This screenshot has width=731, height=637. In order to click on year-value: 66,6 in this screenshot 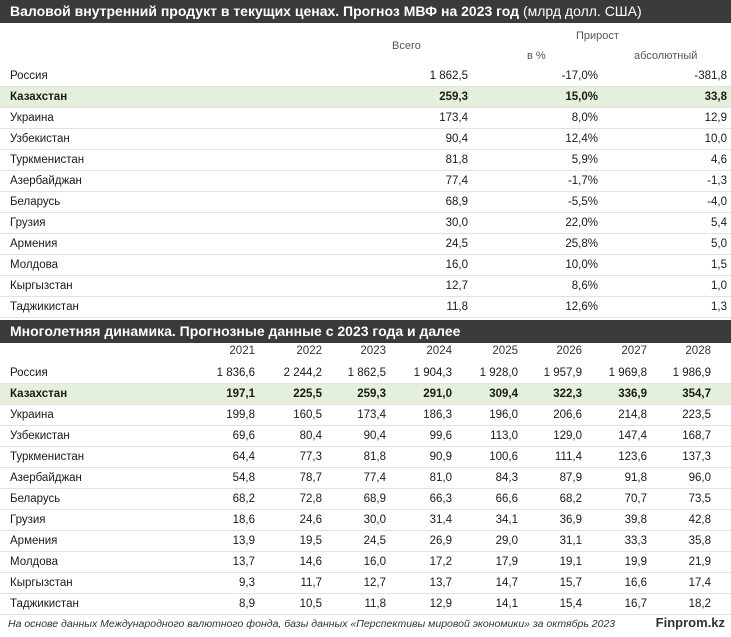, I will do `click(506, 499)`.